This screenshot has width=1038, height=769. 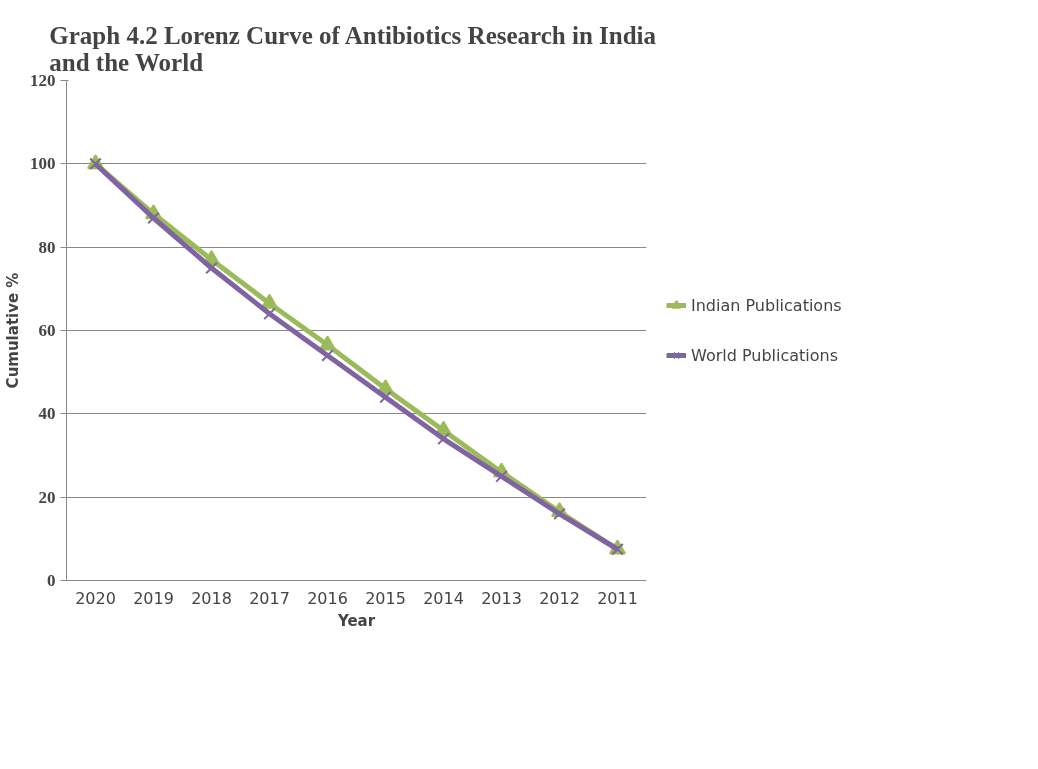 What do you see at coordinates (43, 164) in the screenshot?
I see `y-tick-label: 100` at bounding box center [43, 164].